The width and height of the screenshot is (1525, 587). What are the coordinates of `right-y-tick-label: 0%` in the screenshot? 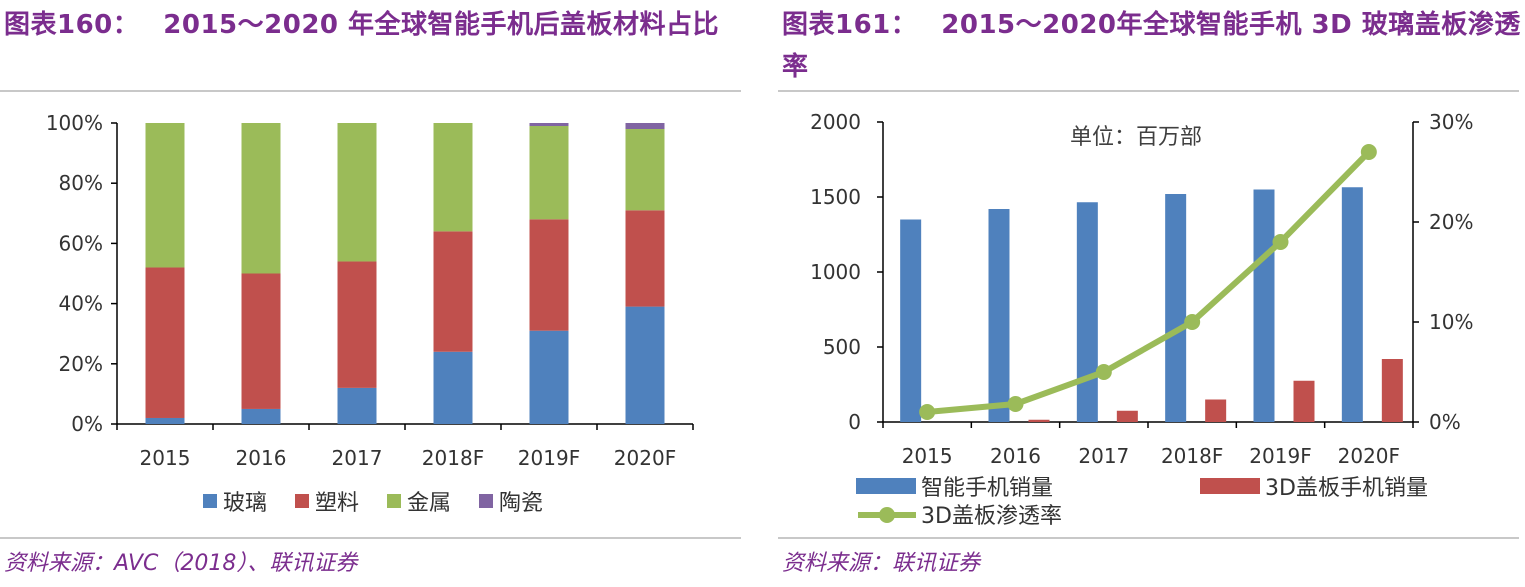 It's located at (1445, 422).